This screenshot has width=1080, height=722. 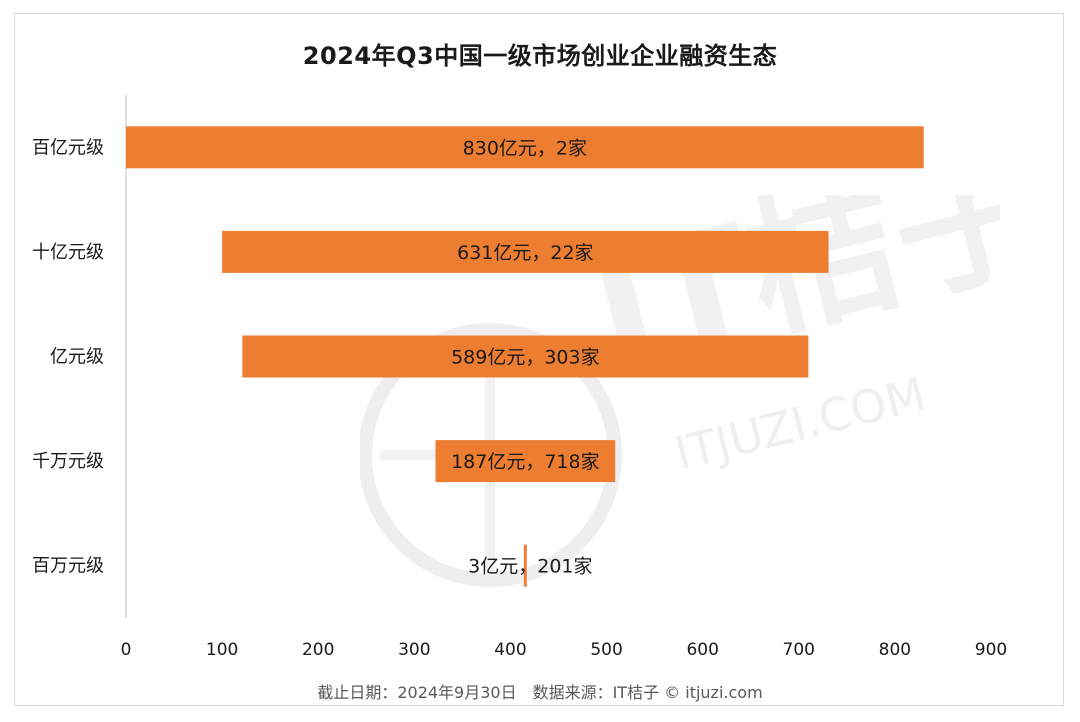 I want to click on x-tick-label: 200, so click(x=318, y=650).